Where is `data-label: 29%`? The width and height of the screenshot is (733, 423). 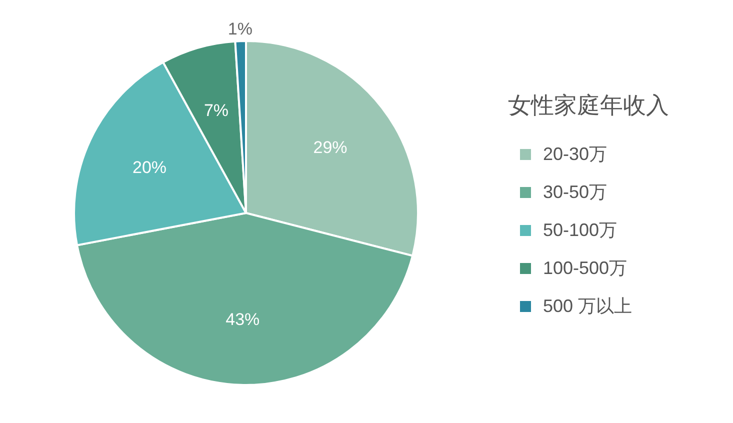
data-label: 29% is located at coordinates (330, 148).